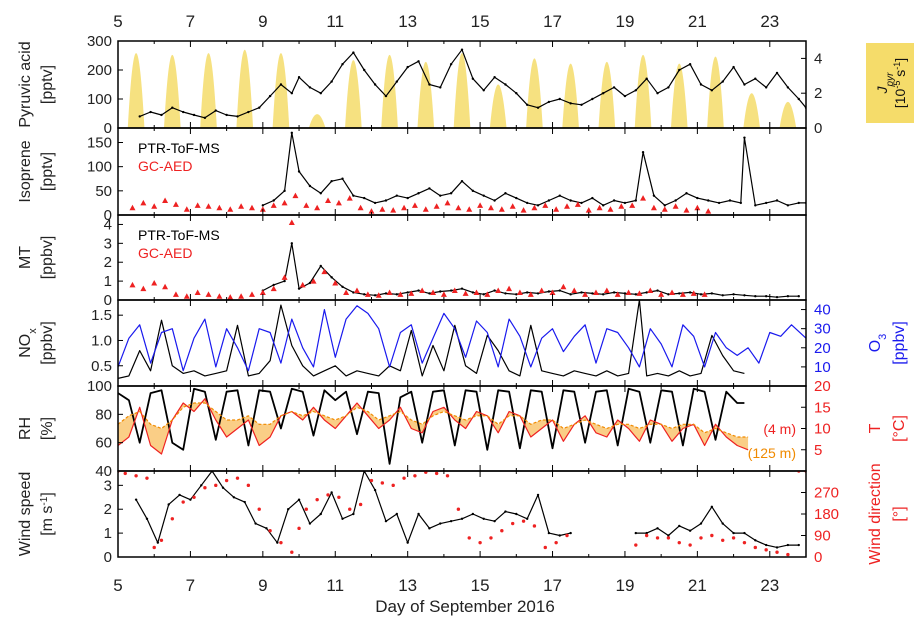 The height and width of the screenshot is (629, 922). What do you see at coordinates (465, 606) in the screenshot?
I see `x-axis-label: Day of September 2016` at bounding box center [465, 606].